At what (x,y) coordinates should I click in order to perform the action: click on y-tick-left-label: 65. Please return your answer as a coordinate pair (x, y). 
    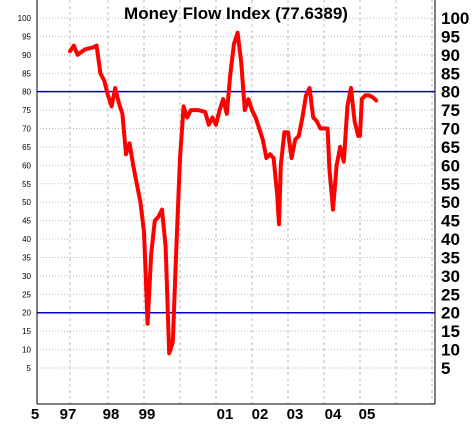
    Looking at the image, I should click on (26, 147).